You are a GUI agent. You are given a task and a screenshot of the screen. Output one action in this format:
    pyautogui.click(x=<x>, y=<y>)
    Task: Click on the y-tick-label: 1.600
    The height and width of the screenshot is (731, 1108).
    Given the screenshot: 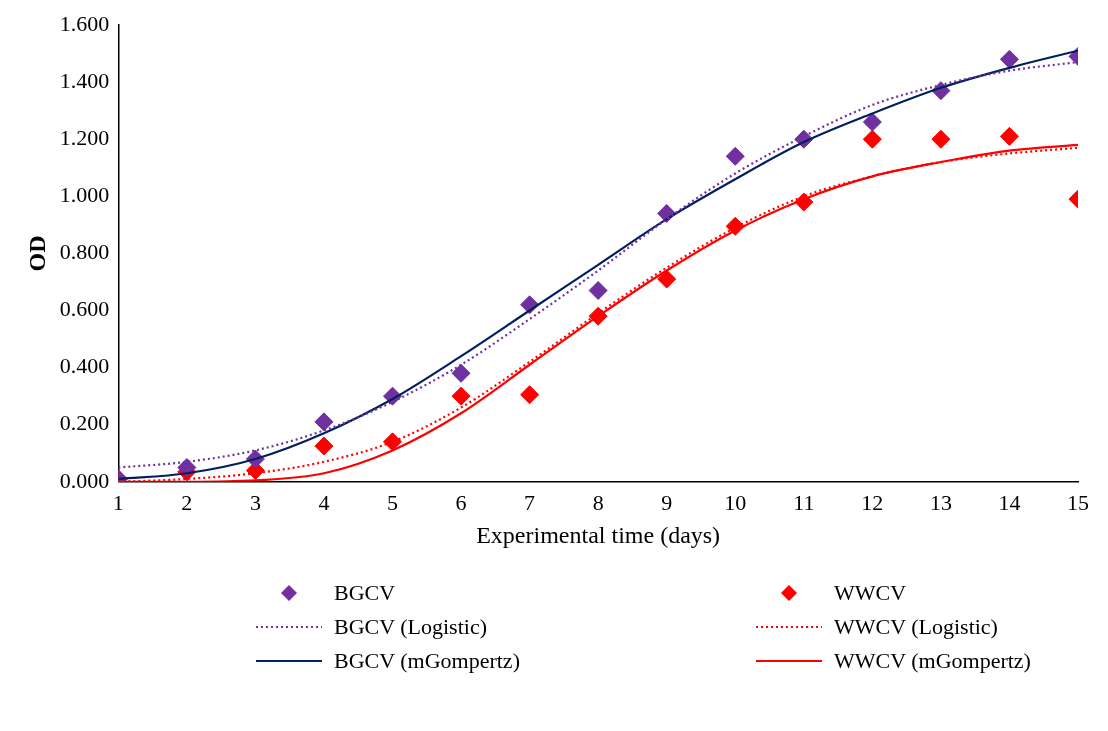 What is the action you would take?
    pyautogui.click(x=84, y=23)
    